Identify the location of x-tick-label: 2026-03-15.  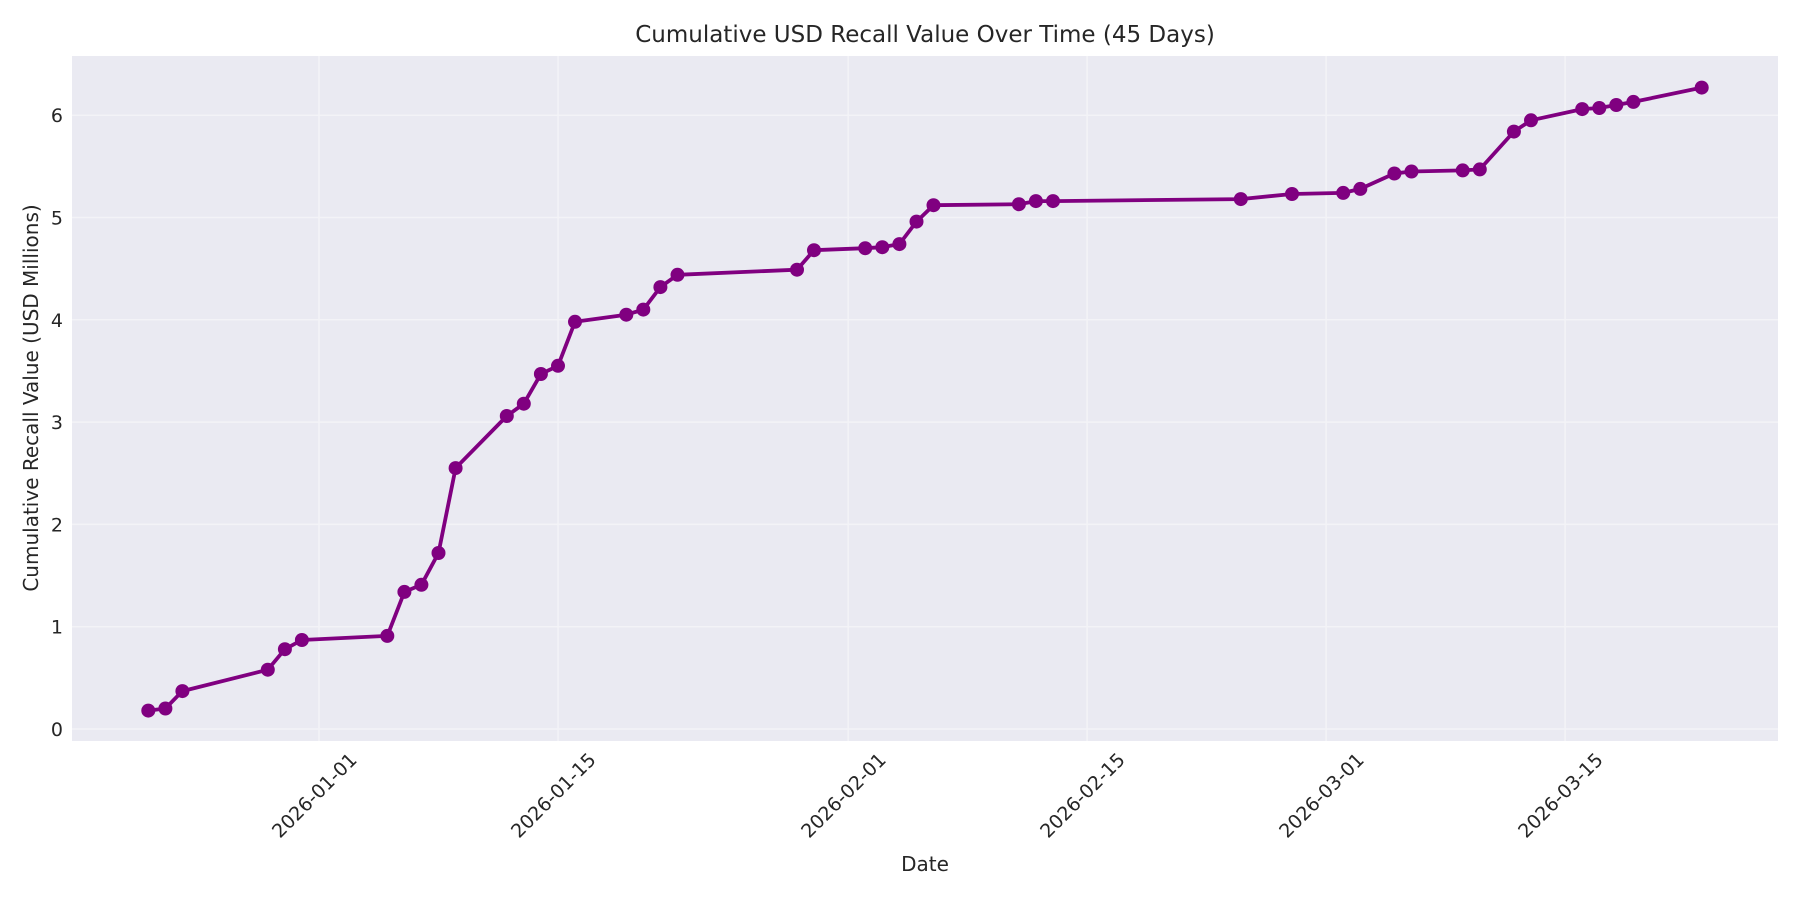
(1561, 796).